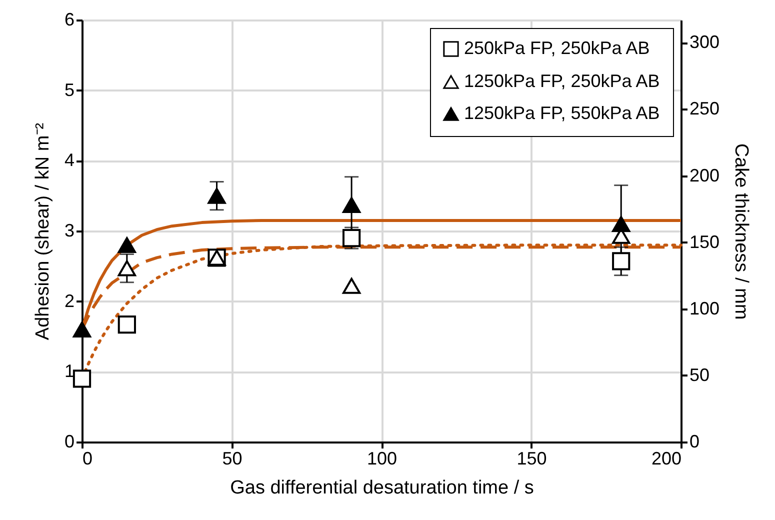 The image size is (775, 520). Describe the element at coordinates (69, 371) in the screenshot. I see `y-tick-label: 1` at that location.